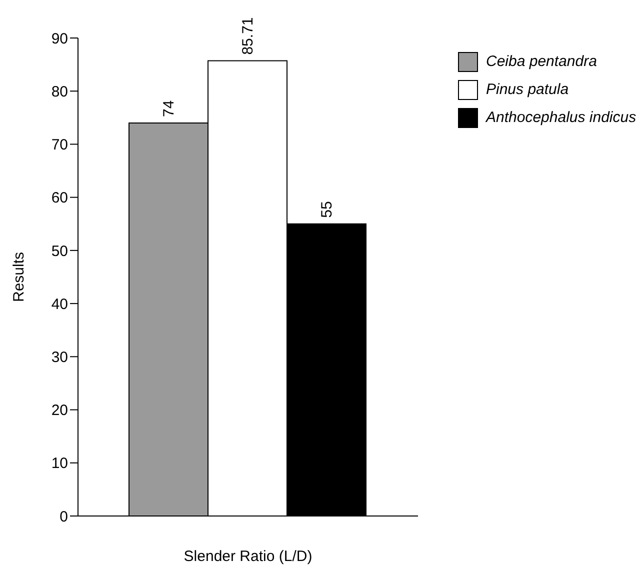 The image size is (642, 584). I want to click on data-label: 85.71, so click(248, 36).